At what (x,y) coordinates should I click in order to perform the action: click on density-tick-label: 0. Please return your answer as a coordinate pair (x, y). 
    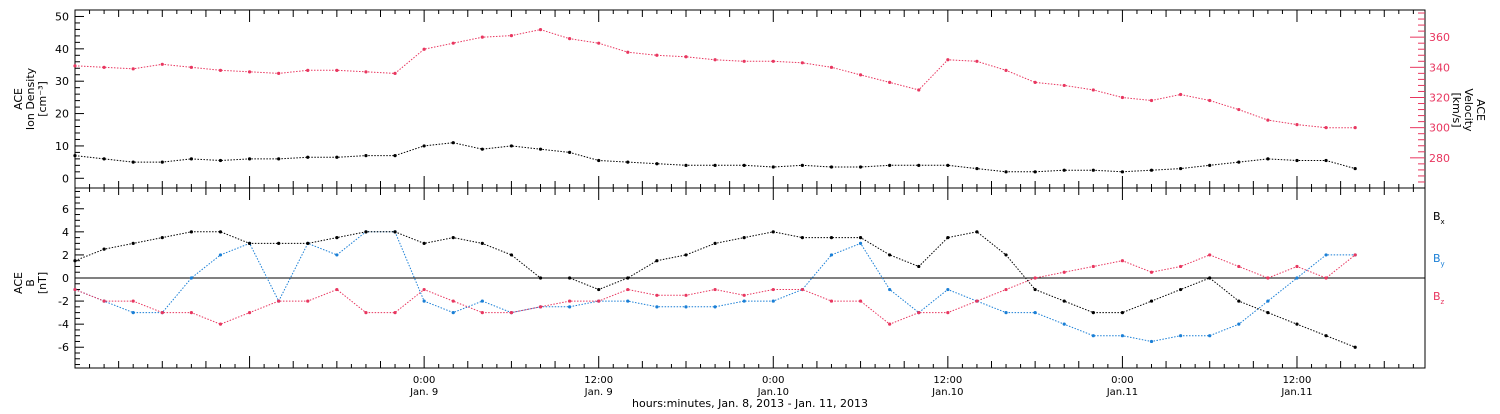
    Looking at the image, I should click on (65, 178).